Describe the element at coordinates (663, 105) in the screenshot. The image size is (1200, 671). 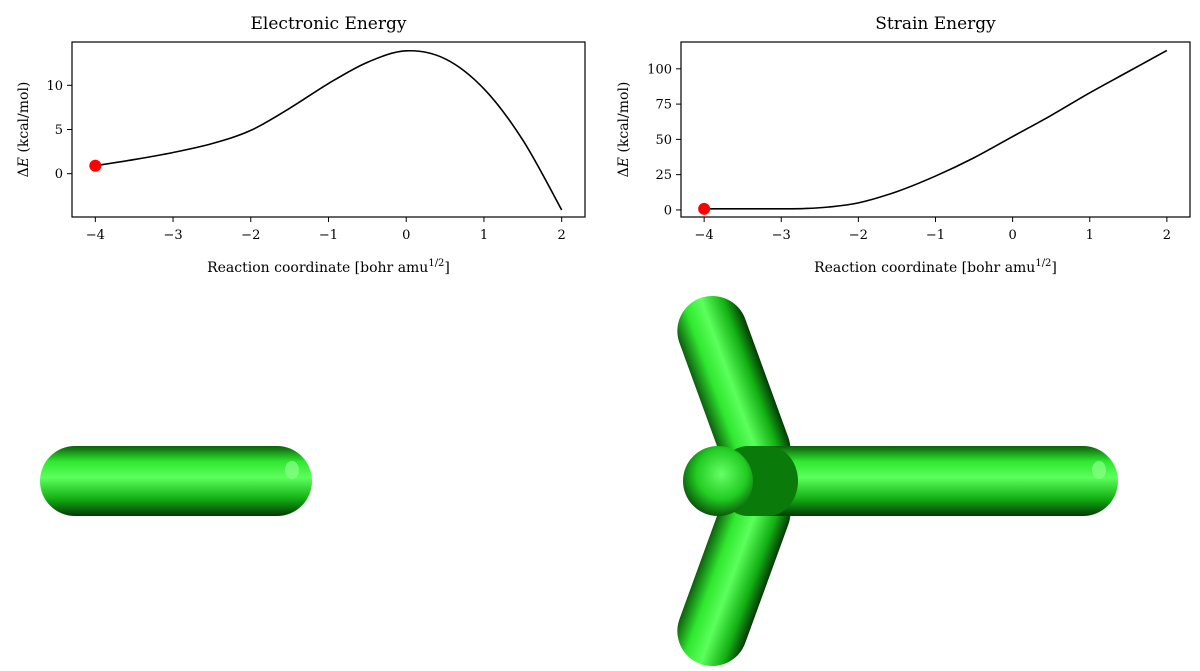
I see `y-tick-label: 75` at that location.